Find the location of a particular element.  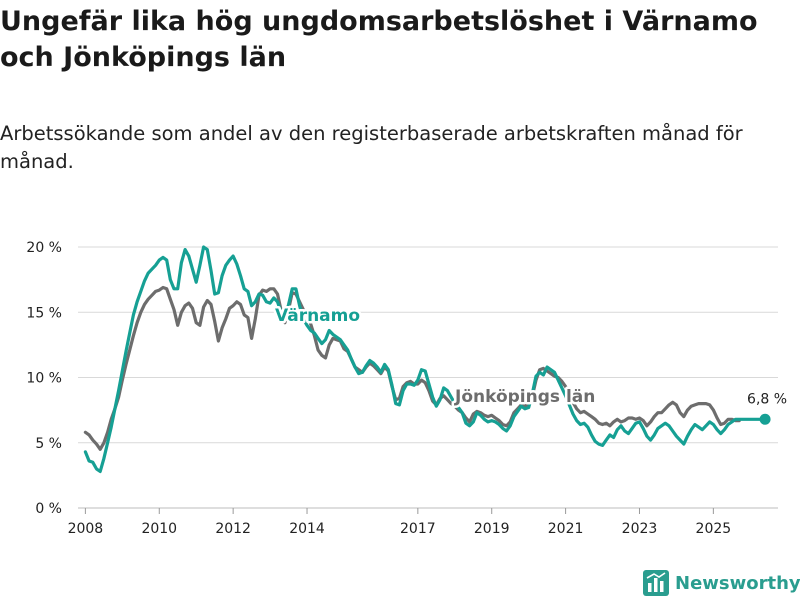

bar-chart-icon is located at coordinates (656, 583).